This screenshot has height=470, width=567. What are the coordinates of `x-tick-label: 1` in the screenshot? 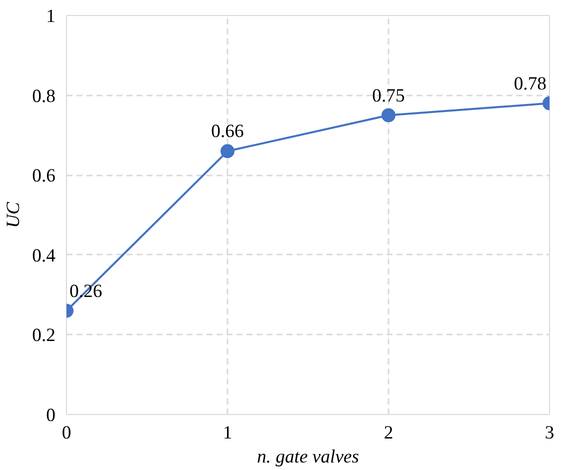 It's located at (227, 433).